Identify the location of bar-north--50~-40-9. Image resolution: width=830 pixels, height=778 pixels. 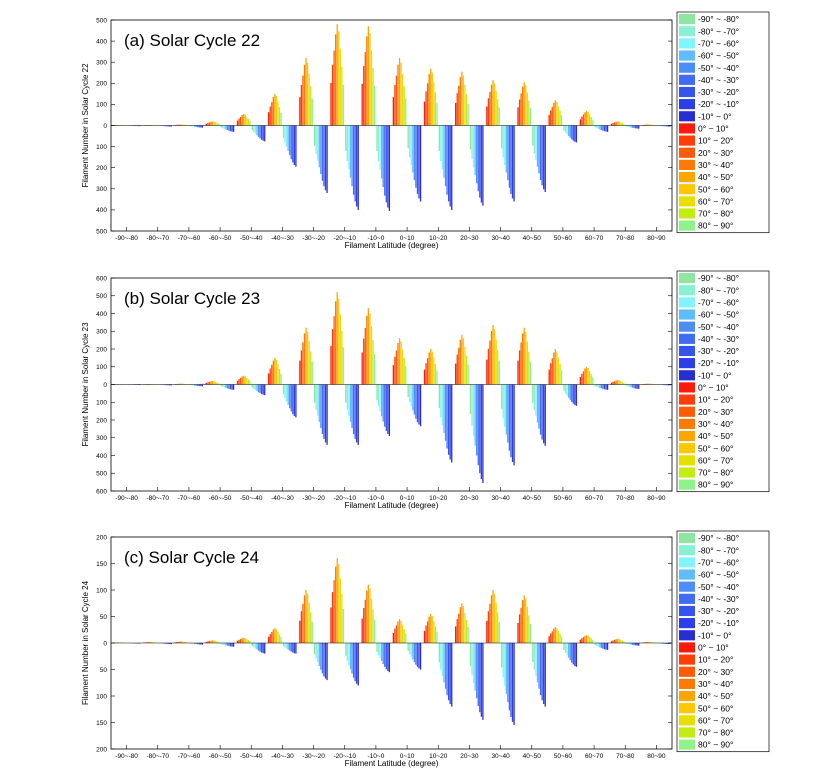
(250, 123).